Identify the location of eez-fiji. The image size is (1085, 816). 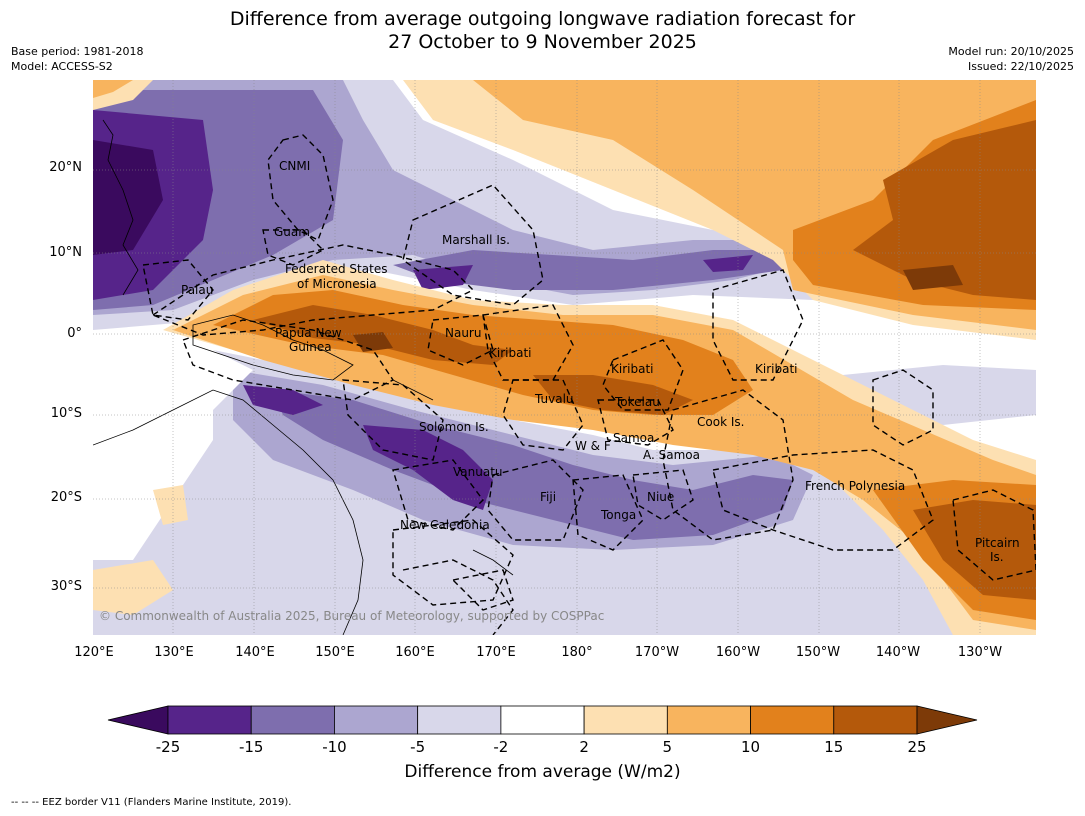
(535, 500).